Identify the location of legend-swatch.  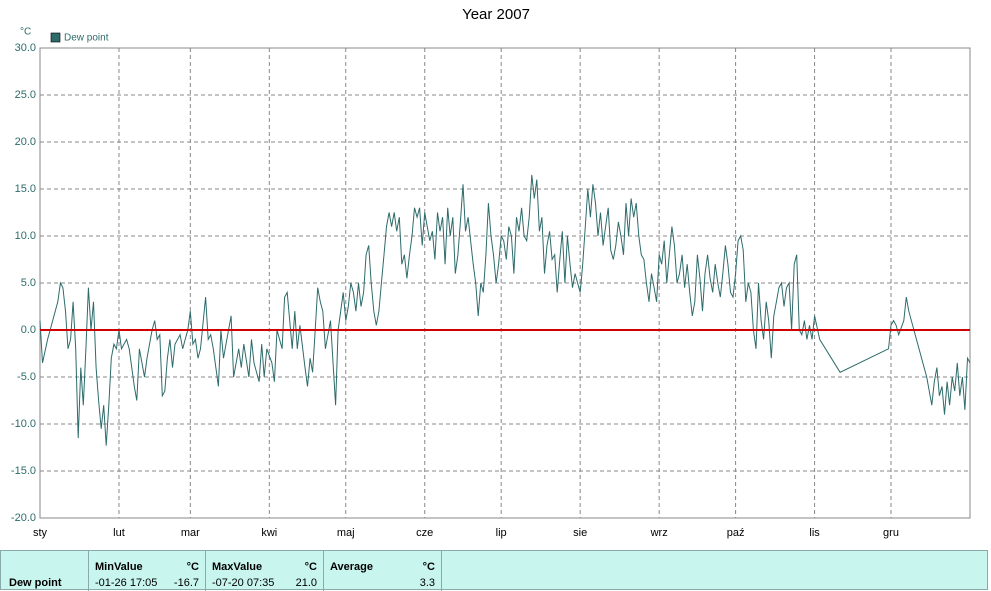
(55, 37).